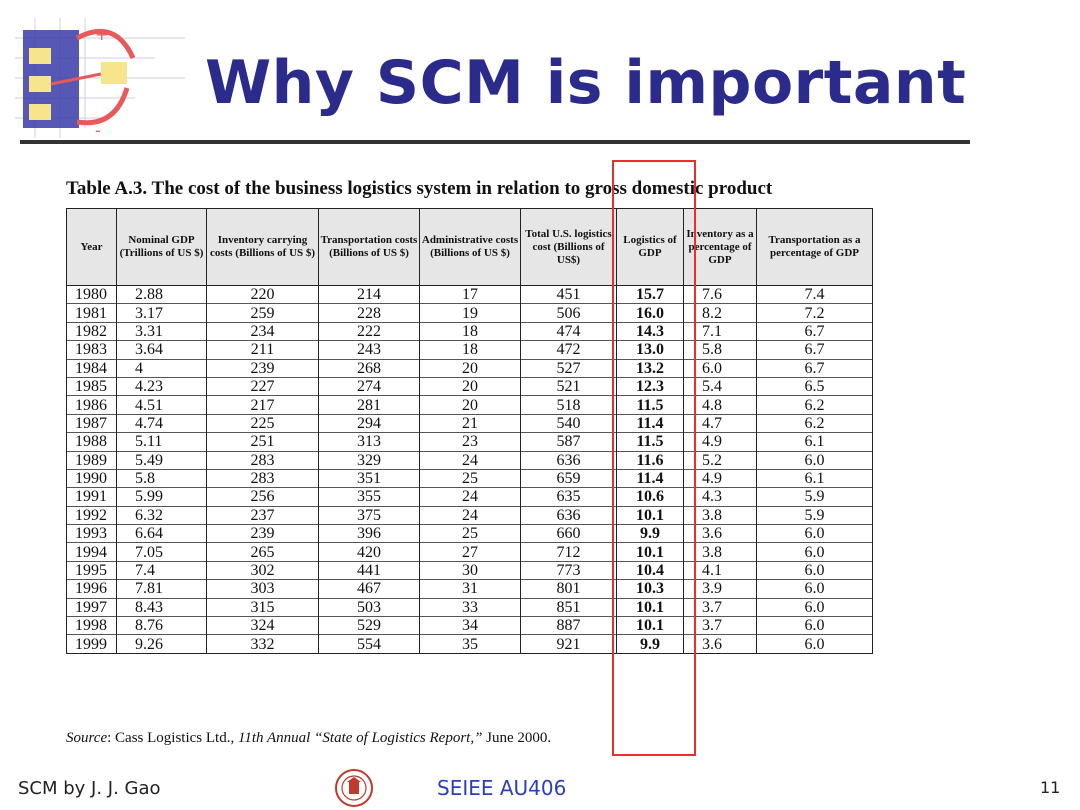 Image resolution: width=1080 pixels, height=810 pixels. Describe the element at coordinates (469, 405) in the screenshot. I see `table-row: 1986 4.51 217 281 20 518 11.5 4.8 6.2` at that location.